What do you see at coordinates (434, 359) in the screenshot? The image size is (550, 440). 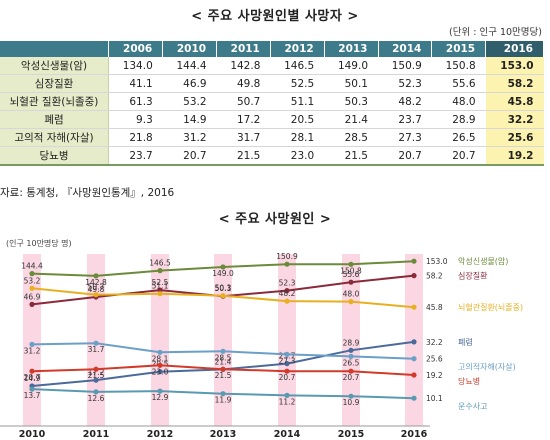 I see `data-label: 25.6` at bounding box center [434, 359].